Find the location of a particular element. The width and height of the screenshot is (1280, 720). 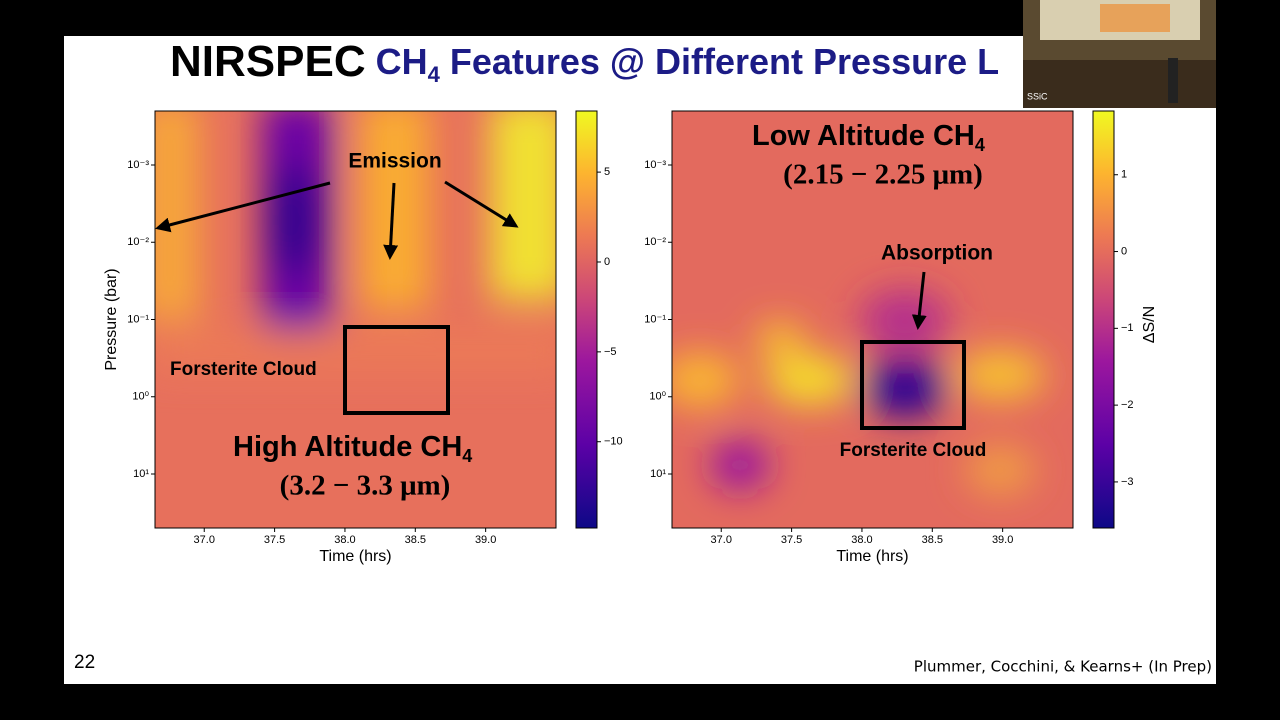

colorbar-tick-label: −1 is located at coordinates (1127, 328).